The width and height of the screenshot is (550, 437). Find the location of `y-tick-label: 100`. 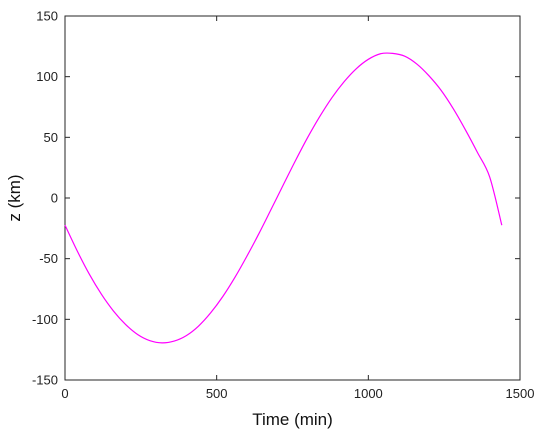

y-tick-label: 100 is located at coordinates (47, 76).